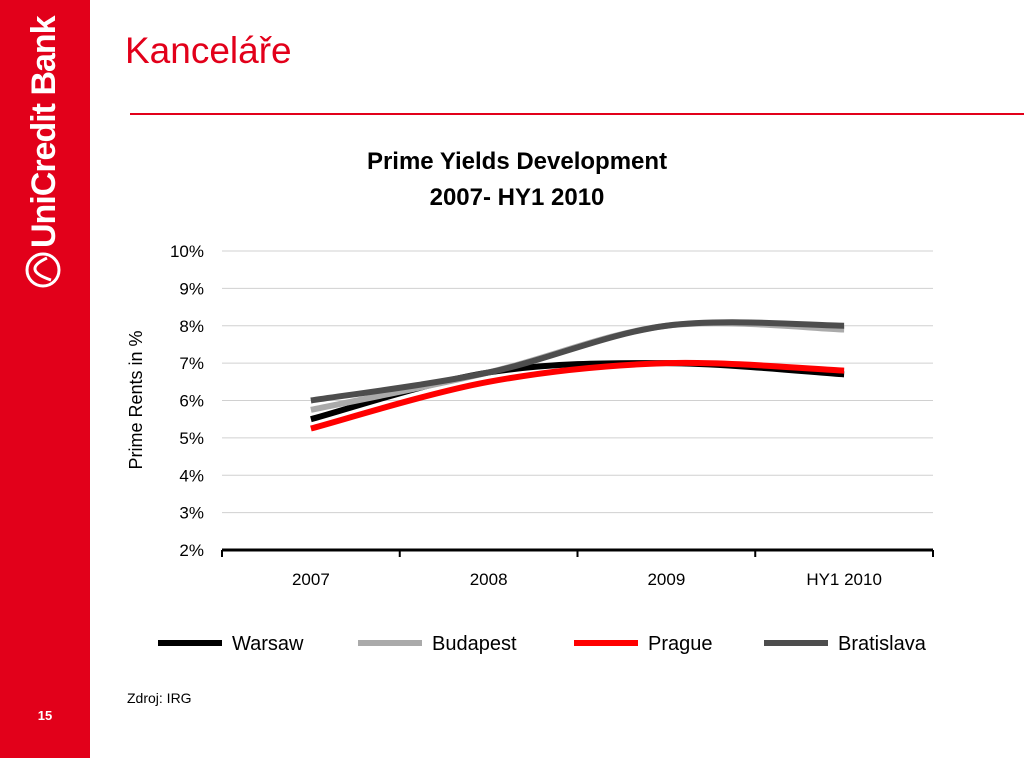  What do you see at coordinates (159, 698) in the screenshot?
I see `source-note: Zdroj: IRG` at bounding box center [159, 698].